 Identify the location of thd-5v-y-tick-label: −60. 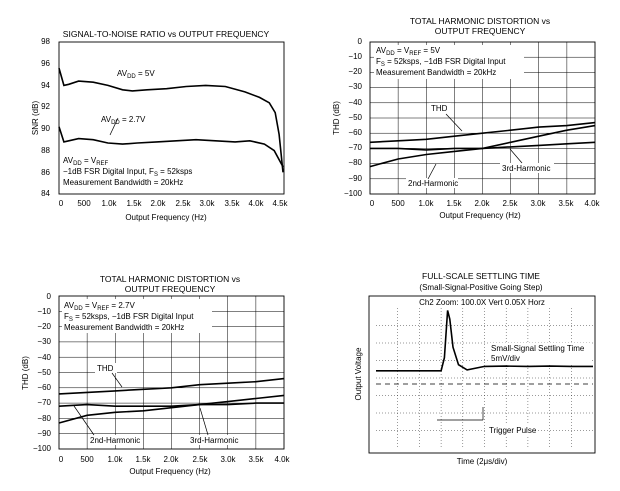
(355, 132).